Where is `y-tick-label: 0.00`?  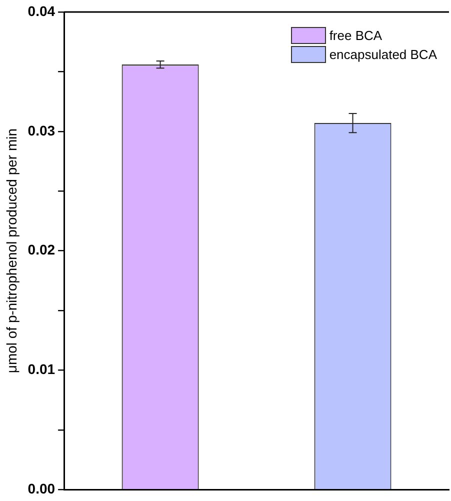
y-tick-label: 0.00 is located at coordinates (42, 488).